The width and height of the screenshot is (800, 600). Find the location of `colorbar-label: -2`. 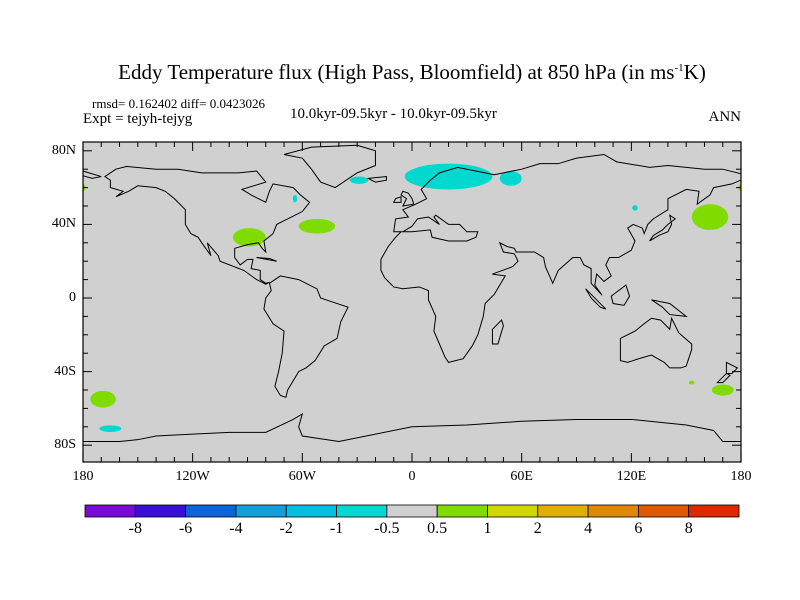

colorbar-label: -2 is located at coordinates (286, 528).